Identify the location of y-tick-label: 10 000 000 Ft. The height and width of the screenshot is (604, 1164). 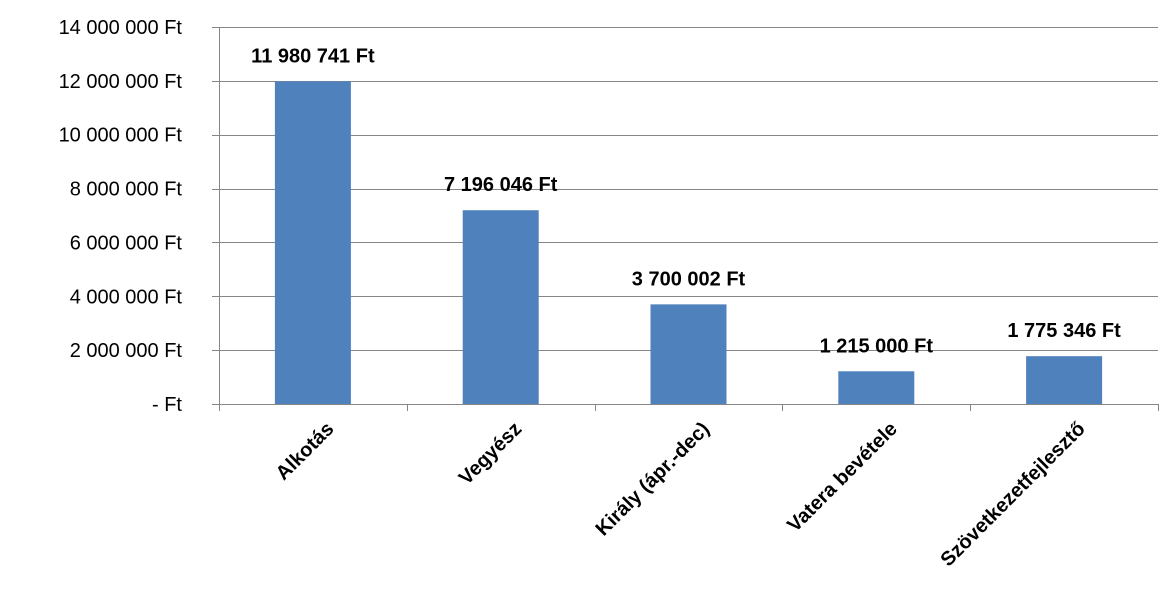
(121, 136).